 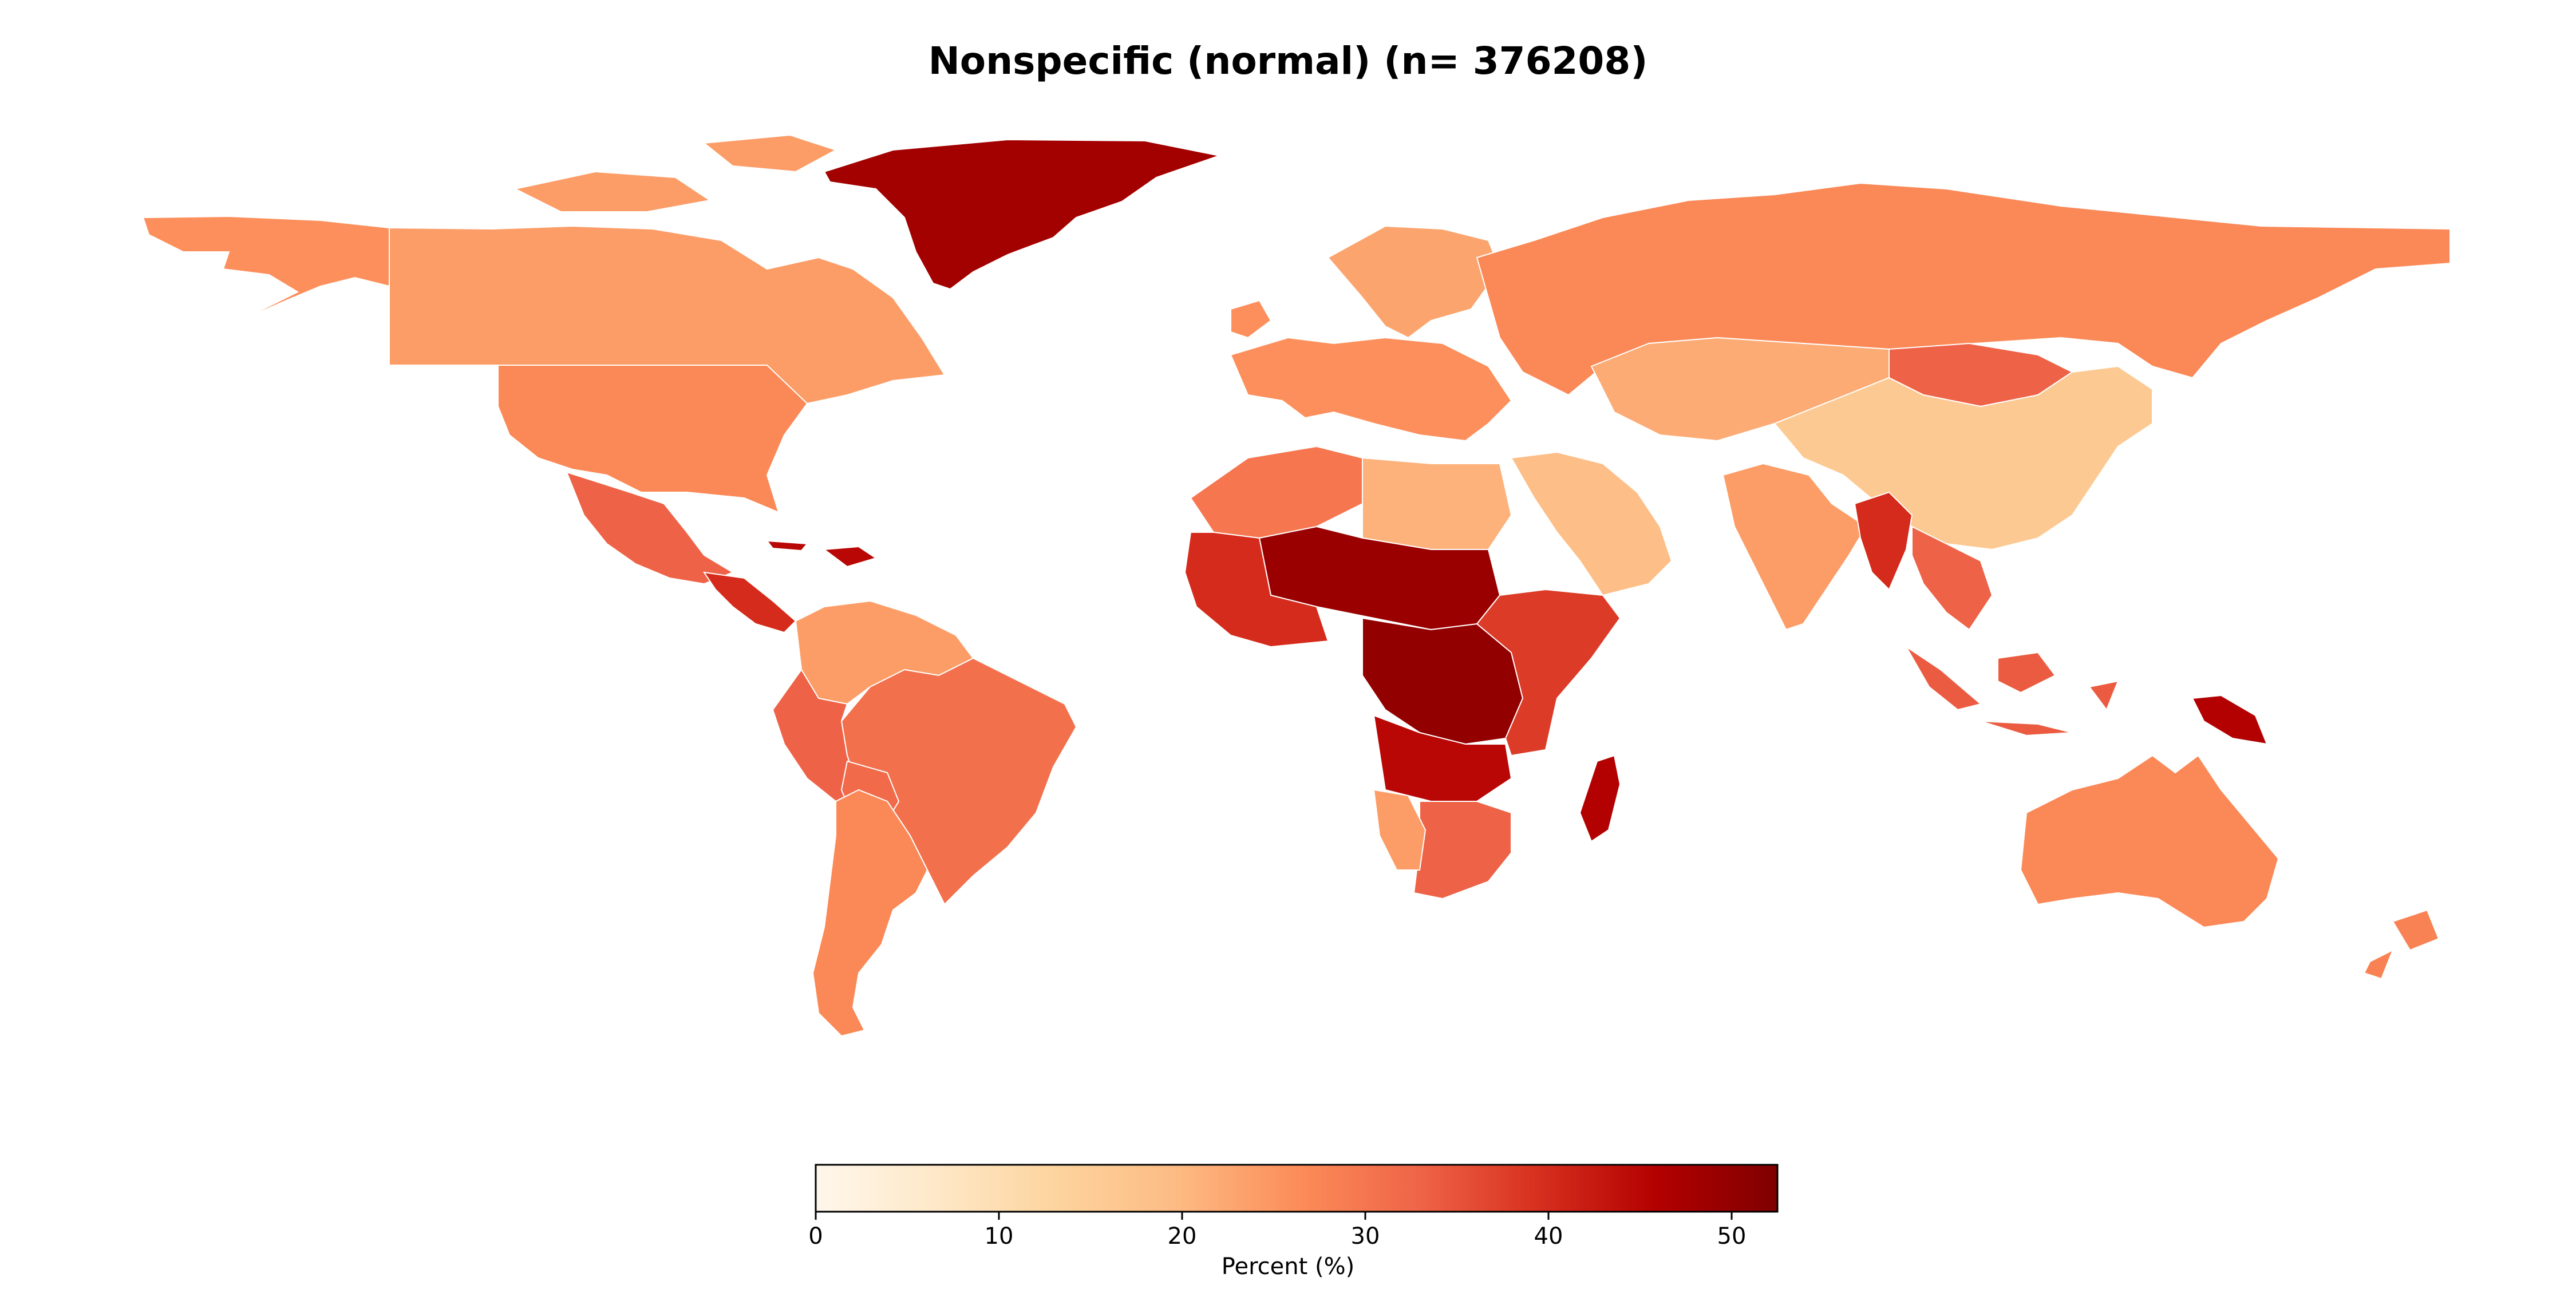 What do you see at coordinates (2401, 944) in the screenshot?
I see `region-new-zealand` at bounding box center [2401, 944].